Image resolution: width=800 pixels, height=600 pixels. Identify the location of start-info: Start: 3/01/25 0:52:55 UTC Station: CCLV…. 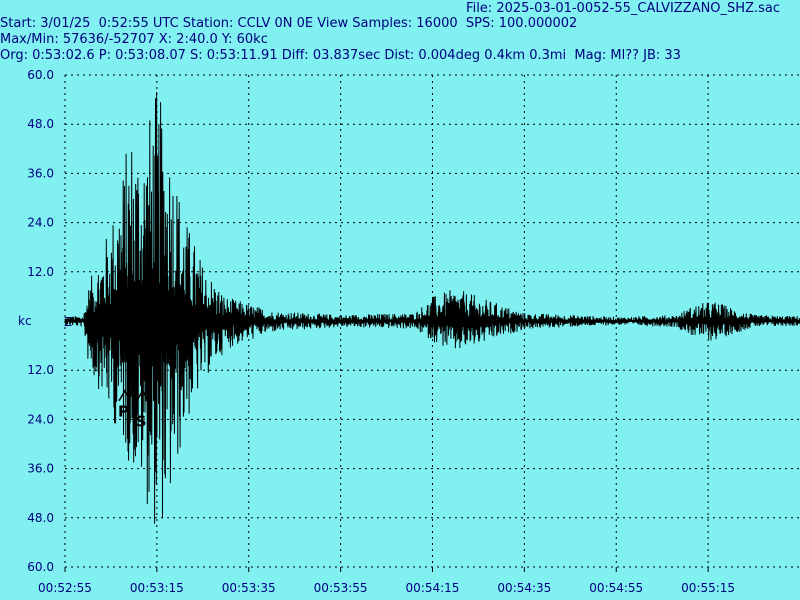
(289, 23).